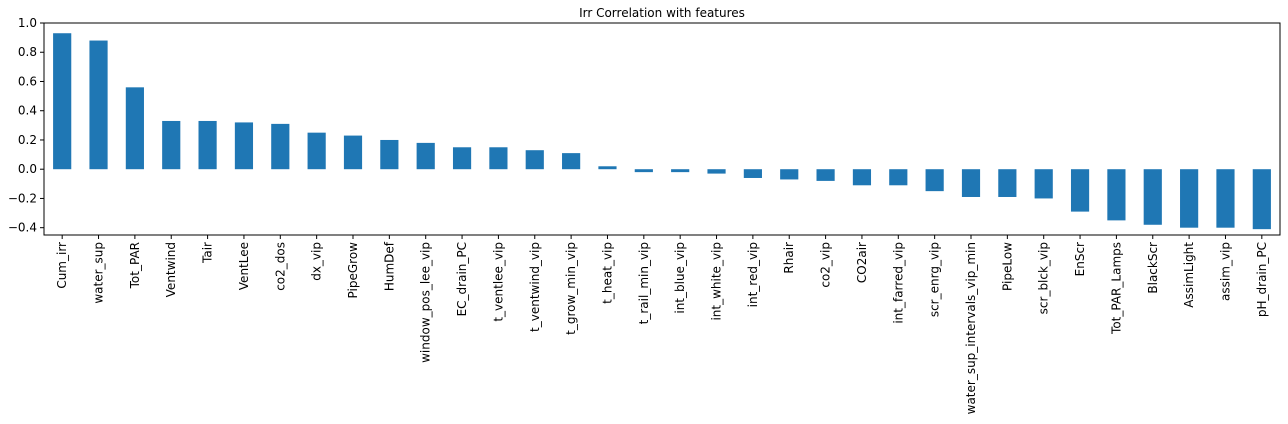  I want to click on y-tick-label: 0.2, so click(27, 140).